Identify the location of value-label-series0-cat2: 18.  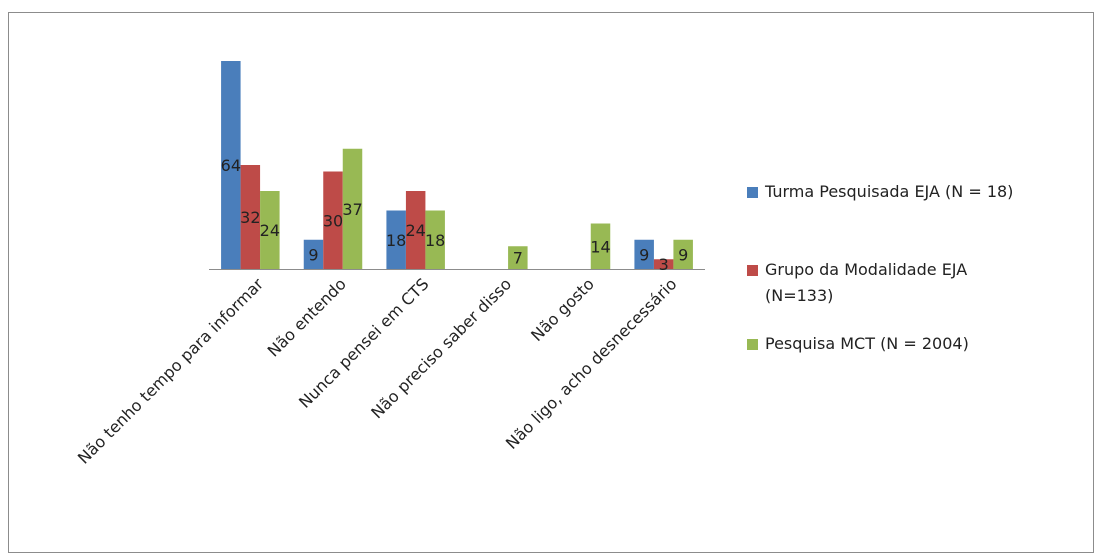
(396, 240).